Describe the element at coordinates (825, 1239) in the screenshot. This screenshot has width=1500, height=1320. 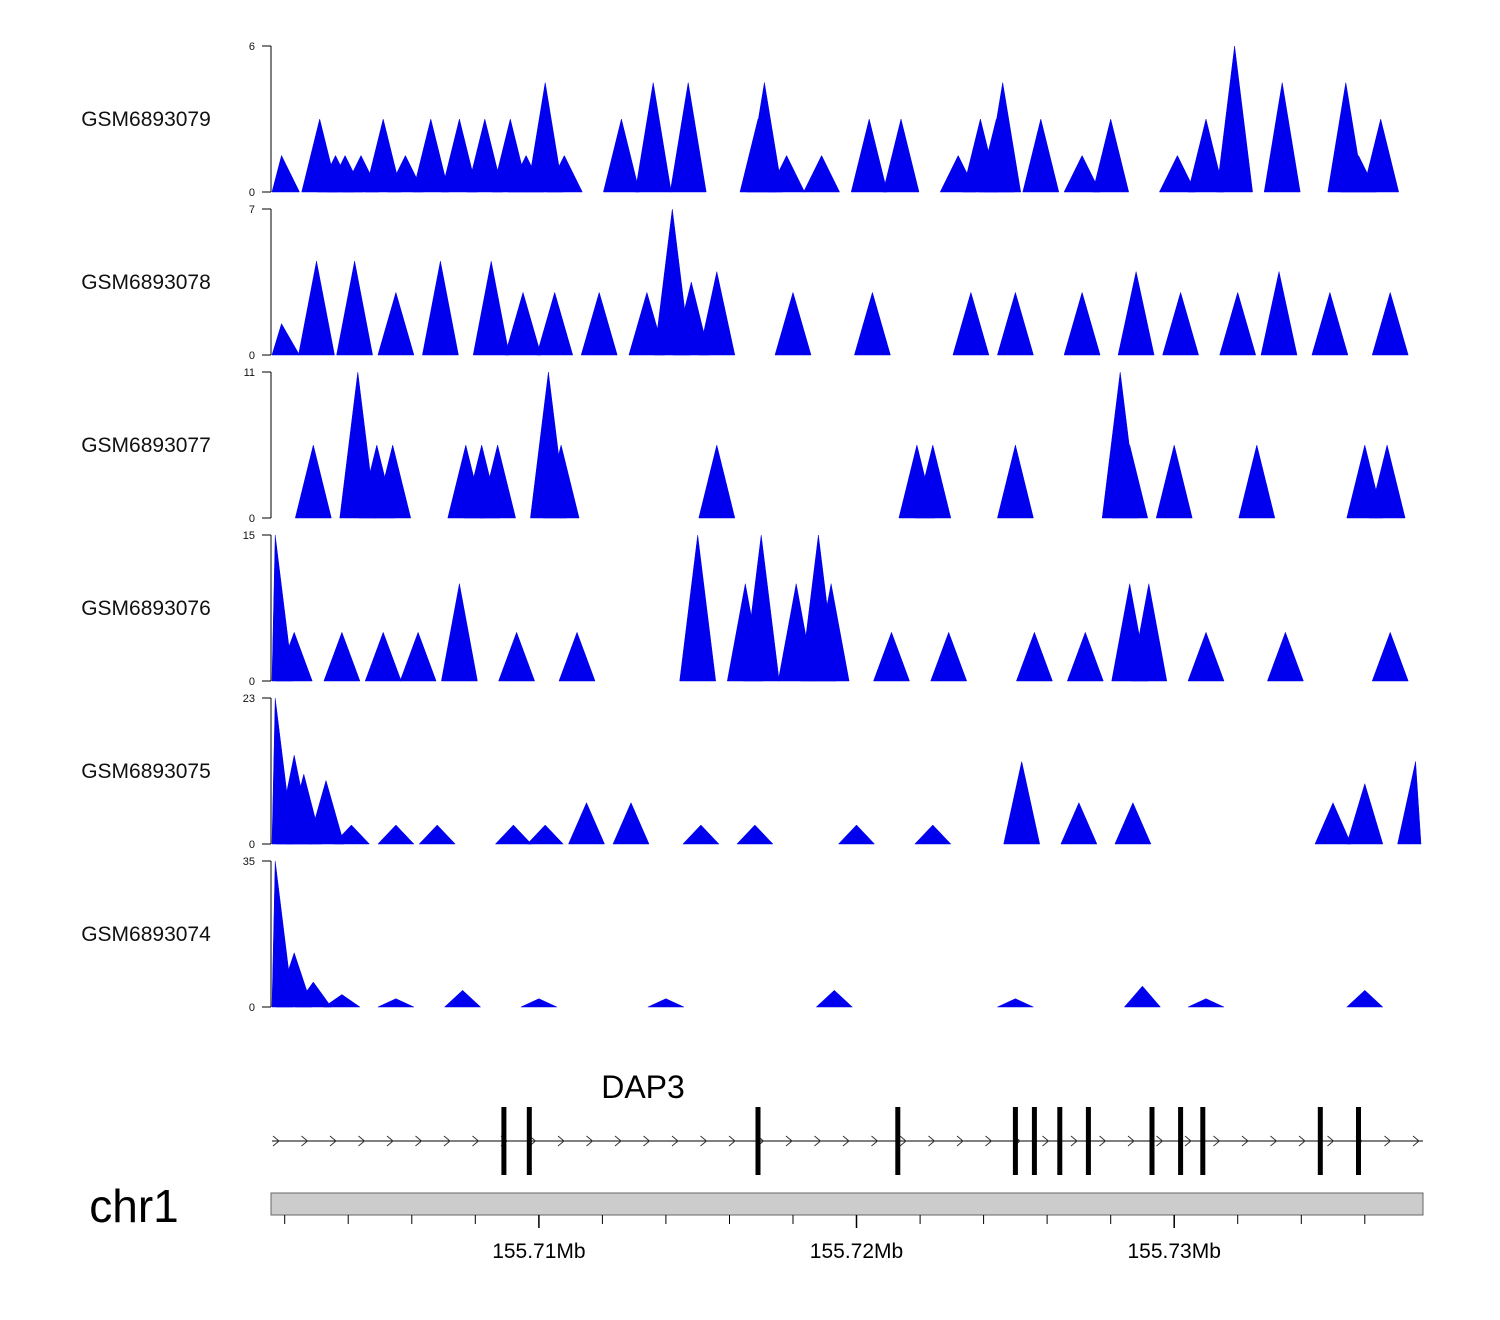
I see `x-axis-ticks: 155.71Mb 155.72Mb 155.73Mb` at that location.